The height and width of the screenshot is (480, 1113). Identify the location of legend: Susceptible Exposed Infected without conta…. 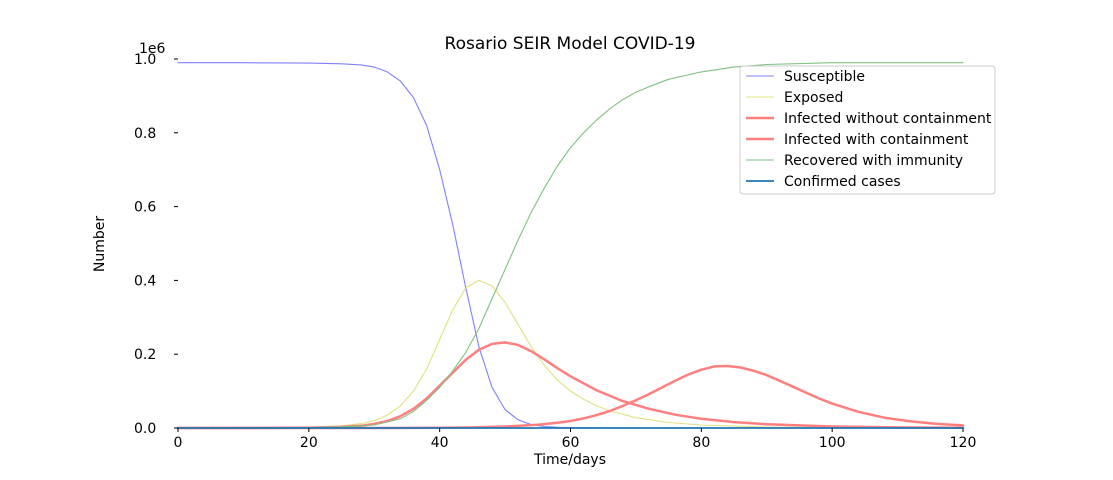
(867, 130).